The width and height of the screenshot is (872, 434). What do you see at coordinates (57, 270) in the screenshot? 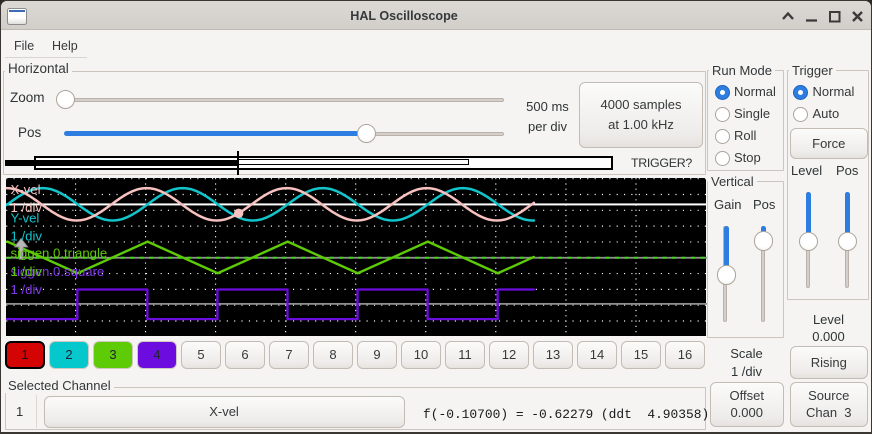
I see `svg-text: siggen.0.square` at bounding box center [57, 270].